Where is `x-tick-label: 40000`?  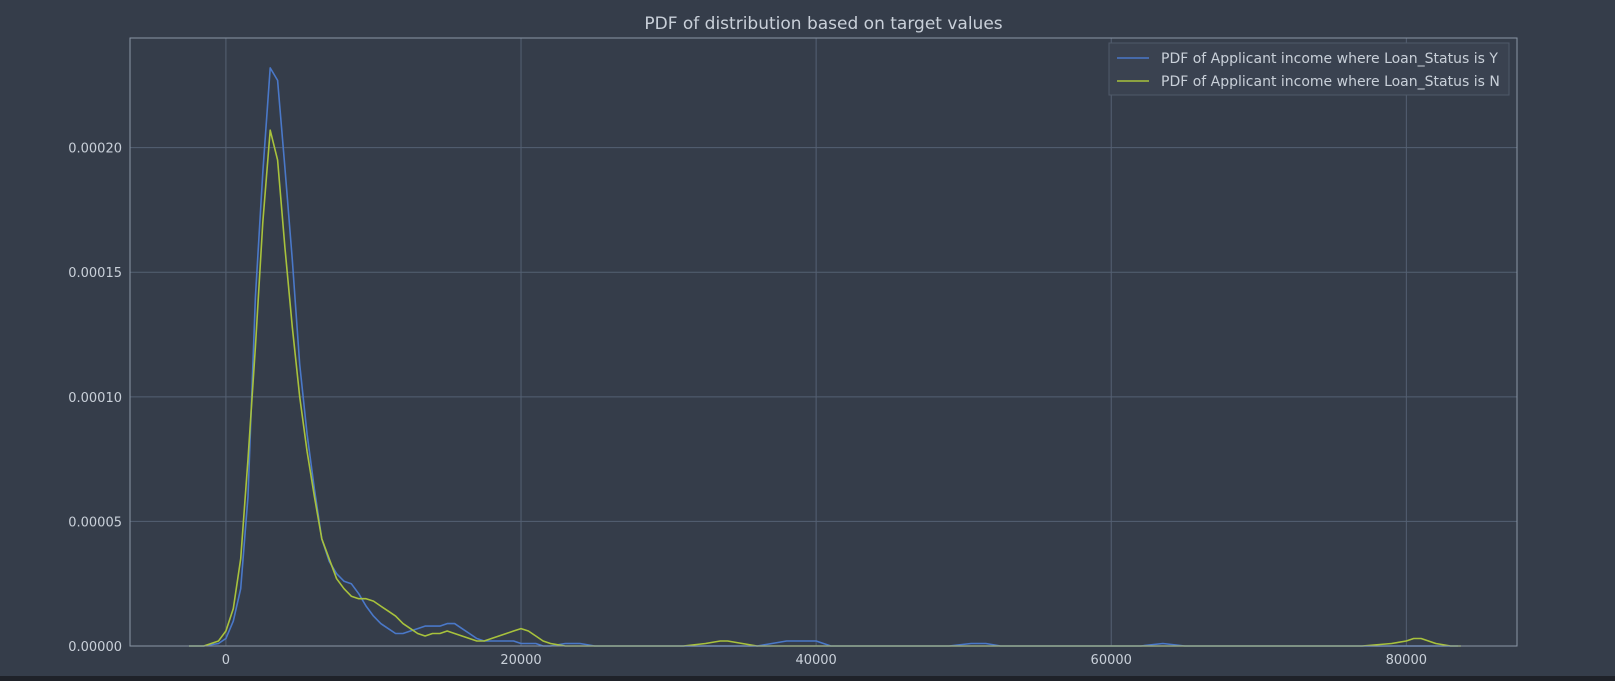
x-tick-label: 40000 is located at coordinates (815, 660).